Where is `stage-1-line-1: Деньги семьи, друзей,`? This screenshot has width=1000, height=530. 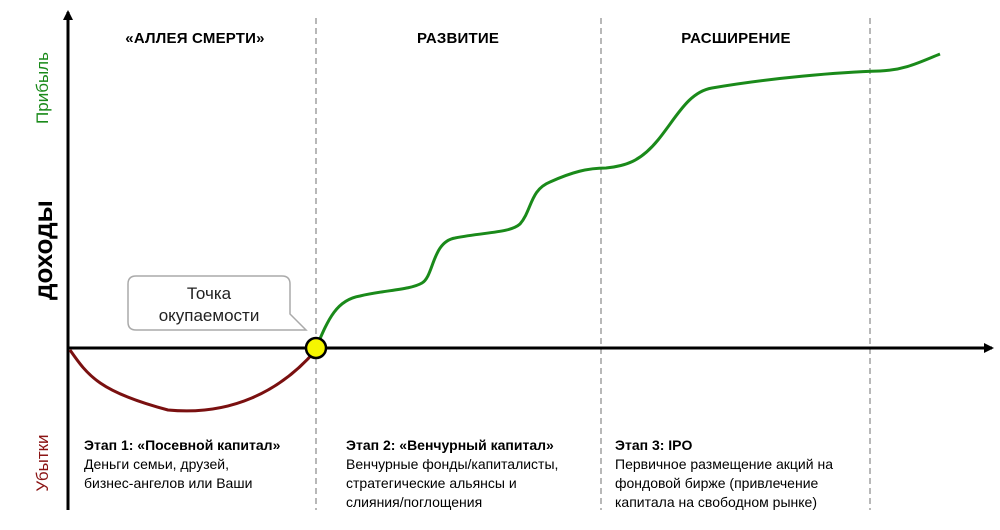 stage-1-line-1: Деньги семьи, друзей, is located at coordinates (156, 464).